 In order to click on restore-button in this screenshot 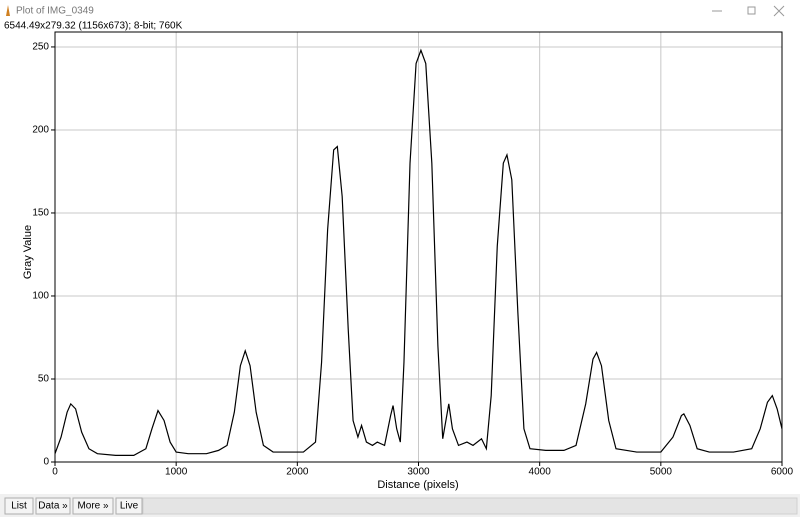, I will do `click(751, 10)`.